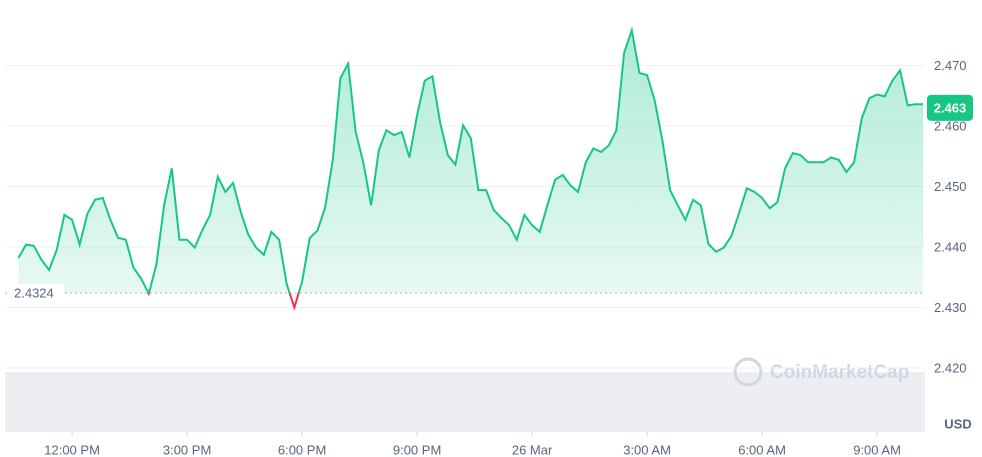  What do you see at coordinates (532, 449) in the screenshot?
I see `x-tick-label: 26 Mar` at bounding box center [532, 449].